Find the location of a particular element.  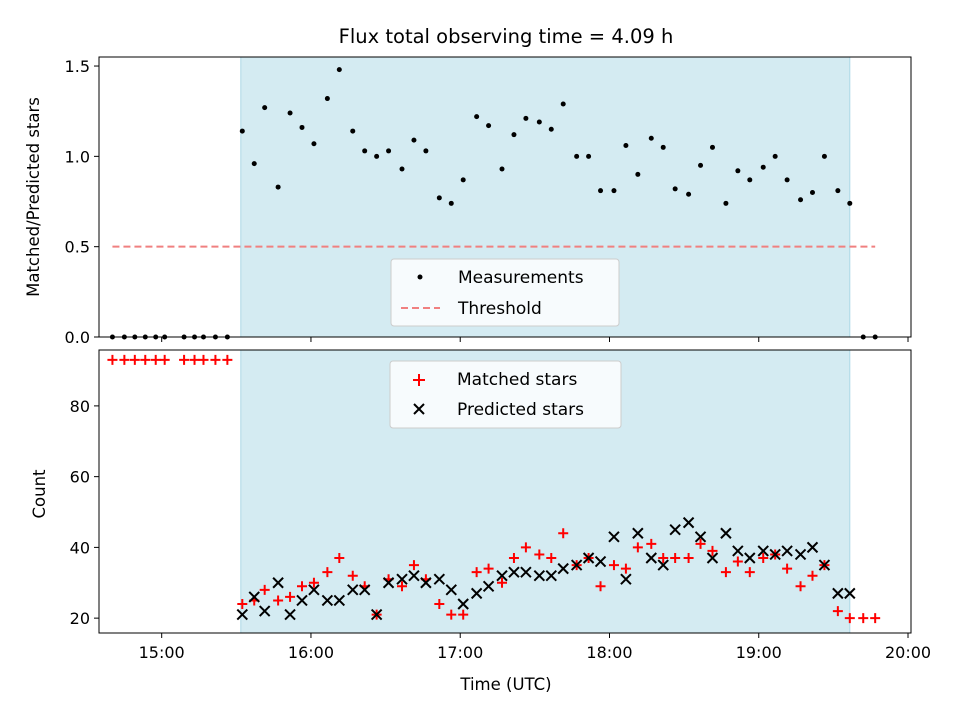

bottom-legend-box is located at coordinates (505, 394).